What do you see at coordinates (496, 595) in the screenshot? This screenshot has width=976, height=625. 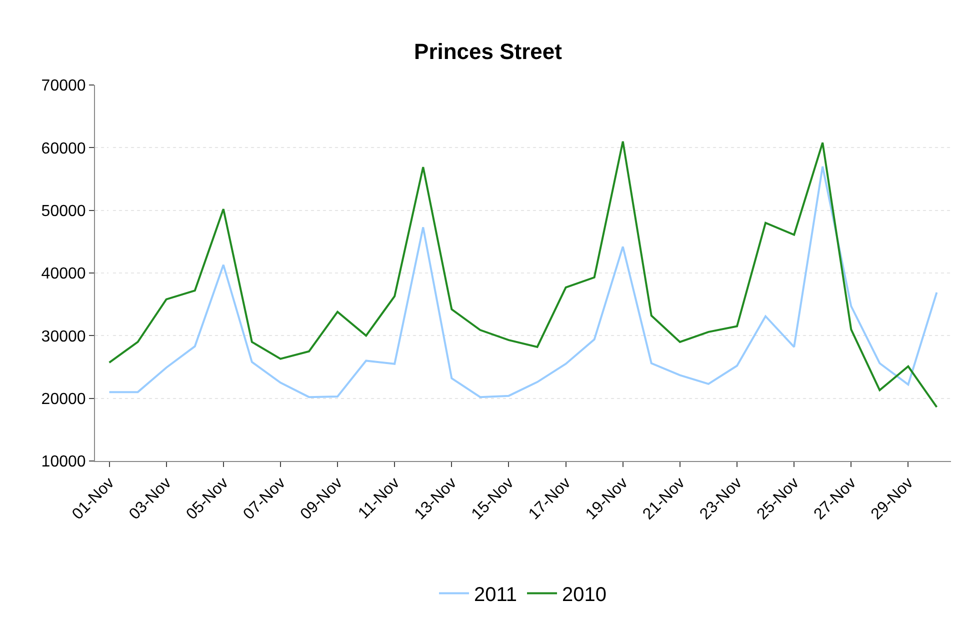 I see `legend-label: 2011` at bounding box center [496, 595].